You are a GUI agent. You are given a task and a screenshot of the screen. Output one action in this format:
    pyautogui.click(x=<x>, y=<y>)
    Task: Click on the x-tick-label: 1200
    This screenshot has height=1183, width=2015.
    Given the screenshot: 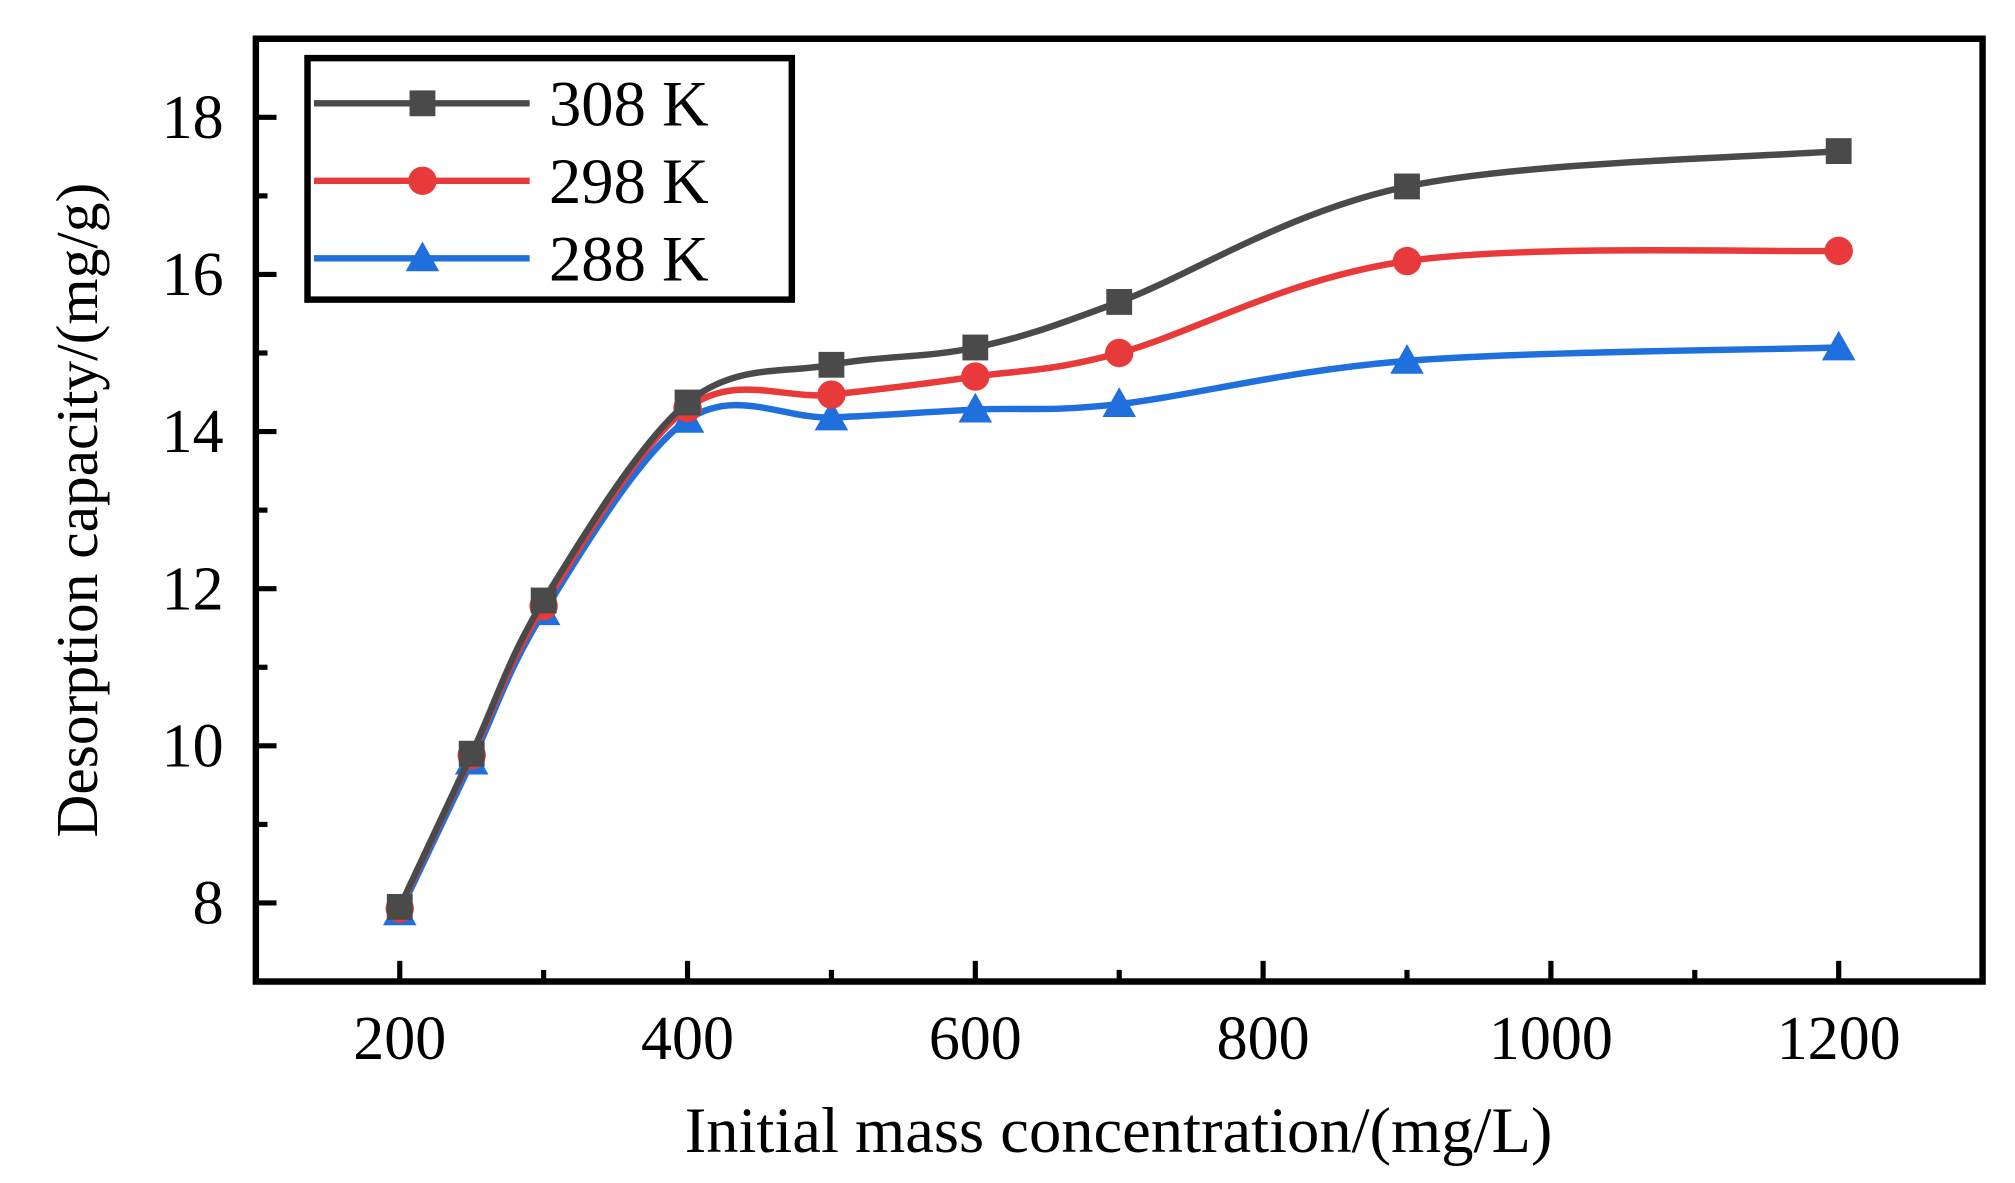 What is the action you would take?
    pyautogui.click(x=1839, y=1039)
    